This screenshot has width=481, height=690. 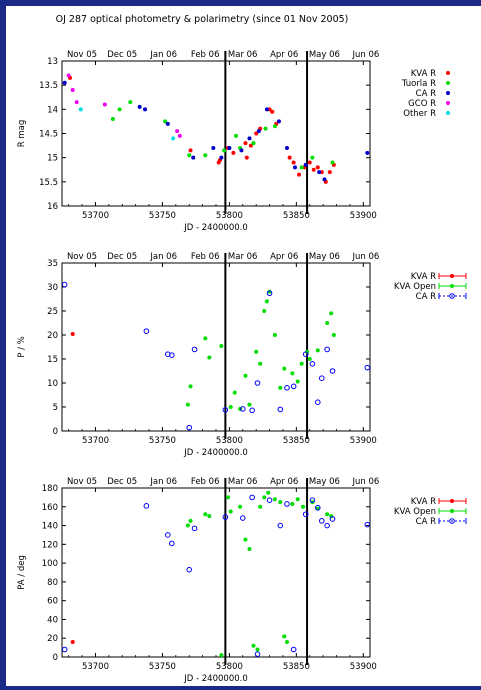 What do you see at coordinates (50, 564) in the screenshot?
I see `y-tick-label: 100` at bounding box center [50, 564].